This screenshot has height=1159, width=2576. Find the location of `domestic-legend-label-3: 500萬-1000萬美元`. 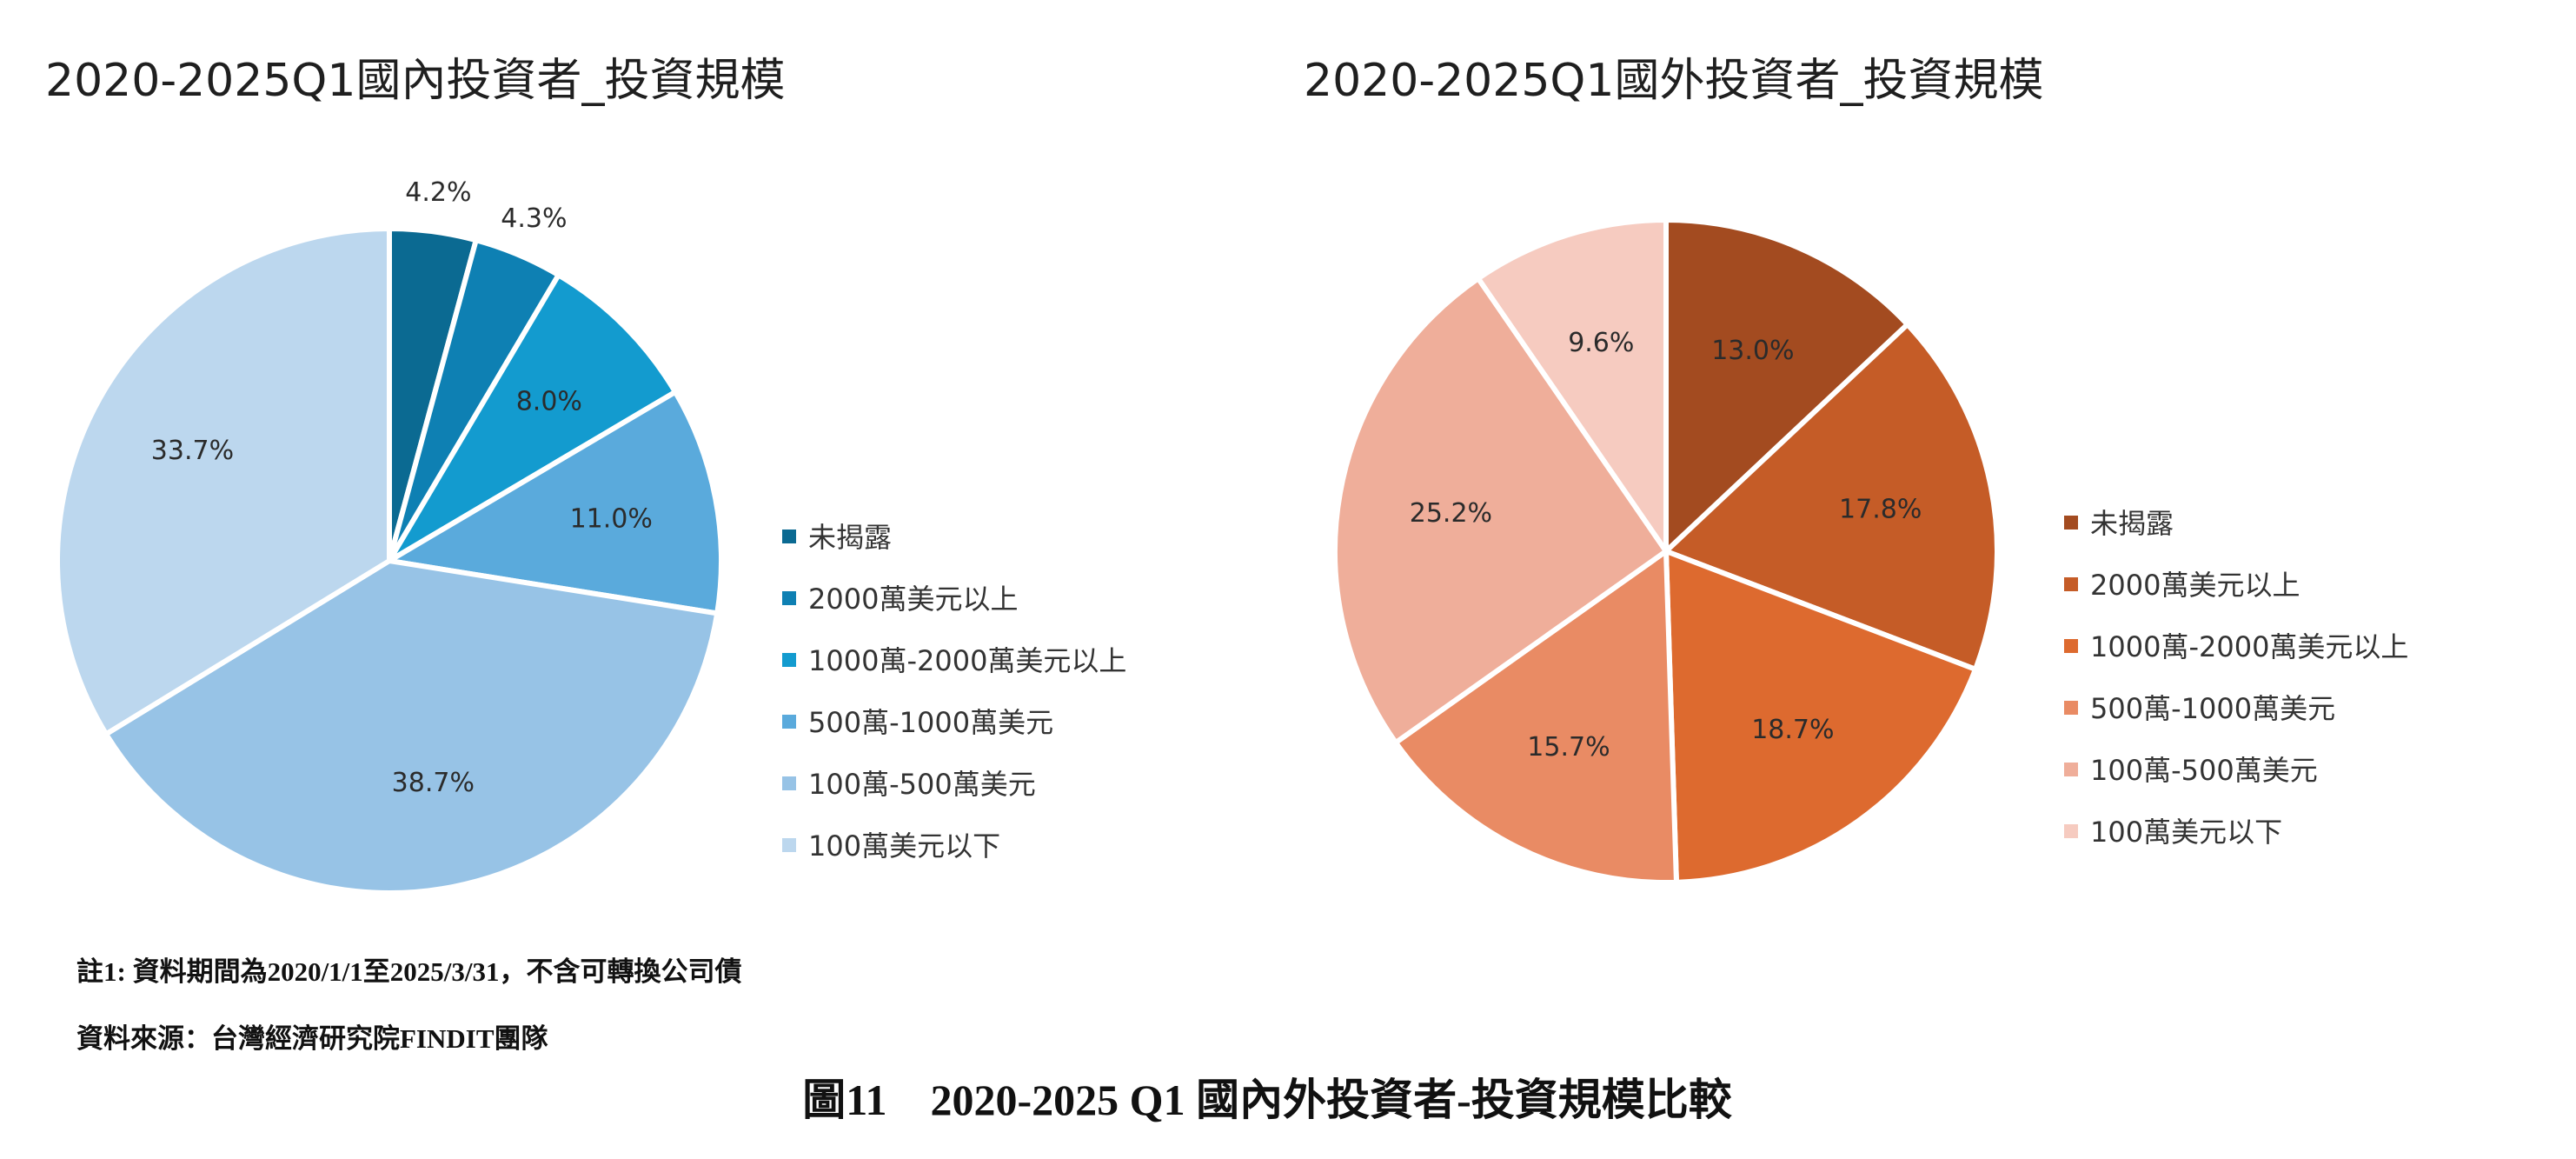

domestic-legend-label-3: 500萬-1000萬美元 is located at coordinates (930, 722).